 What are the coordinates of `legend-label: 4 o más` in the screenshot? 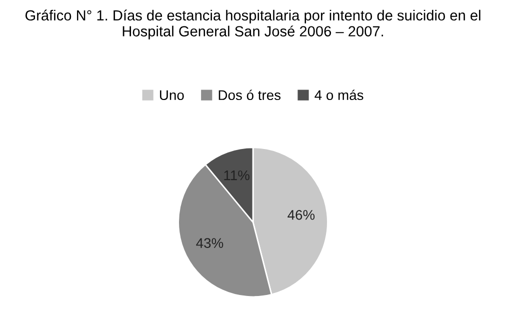 It's located at (339, 95).